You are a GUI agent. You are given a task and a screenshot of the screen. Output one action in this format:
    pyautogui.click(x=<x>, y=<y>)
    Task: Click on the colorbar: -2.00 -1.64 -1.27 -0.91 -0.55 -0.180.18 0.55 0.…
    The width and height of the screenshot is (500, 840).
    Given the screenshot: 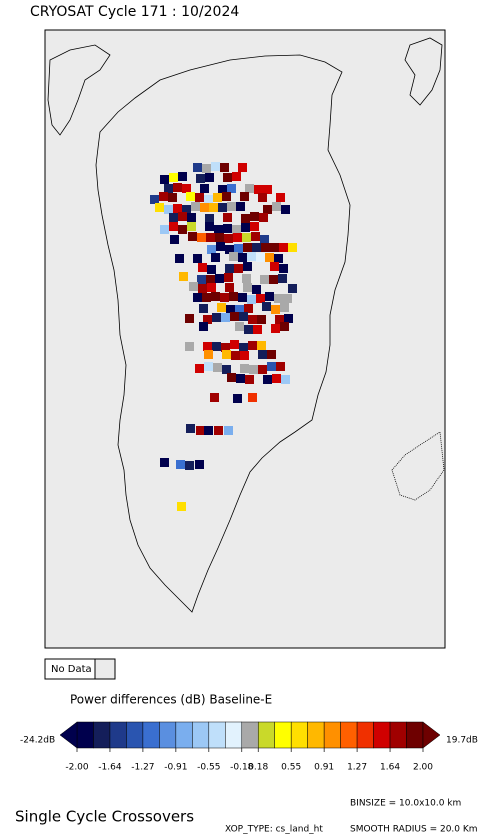 What is the action you would take?
    pyautogui.click(x=250, y=747)
    